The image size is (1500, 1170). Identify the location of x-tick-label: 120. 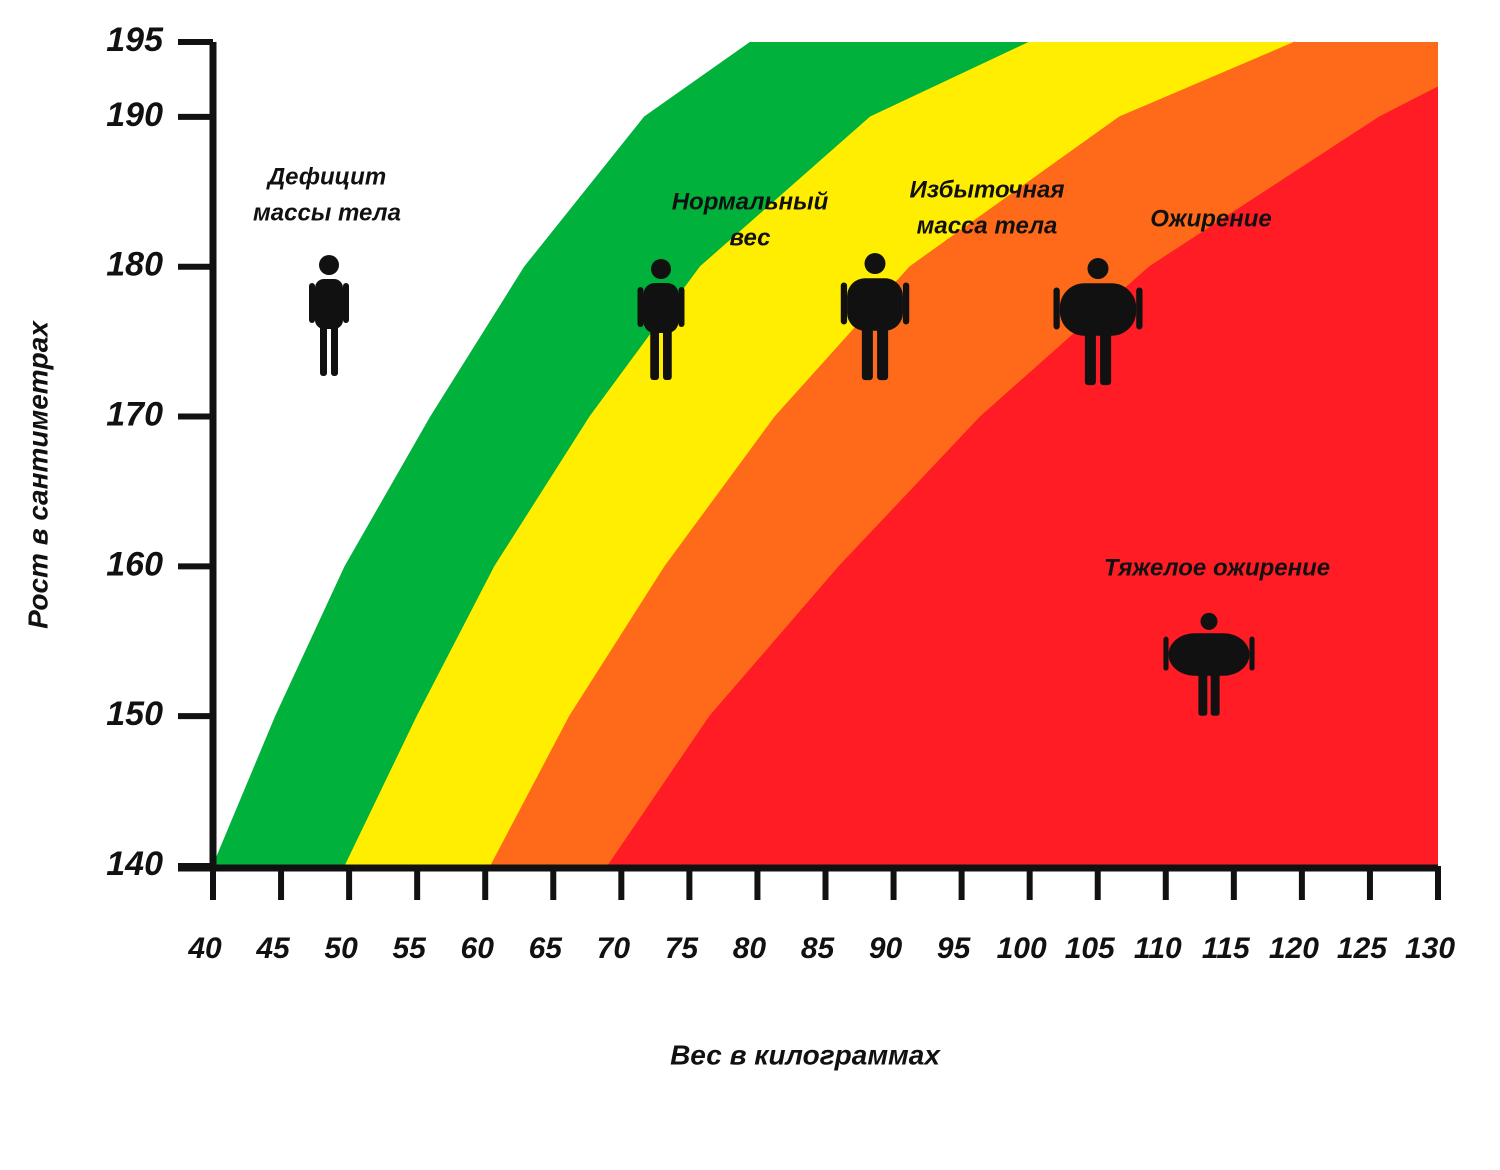
(1294, 948).